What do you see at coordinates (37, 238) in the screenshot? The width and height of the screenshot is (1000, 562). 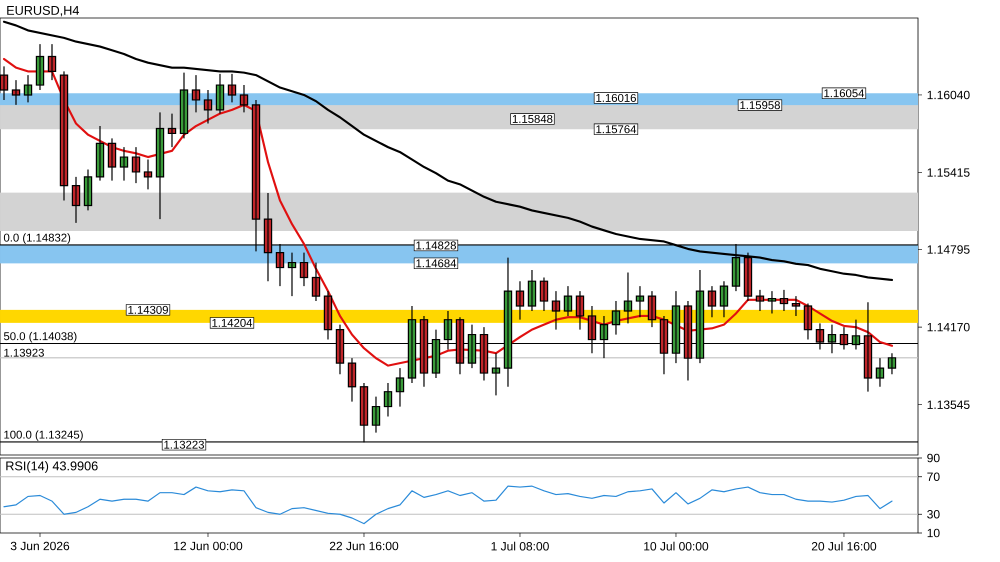 I see `ref-line-label: 0.0 (1.14832)` at bounding box center [37, 238].